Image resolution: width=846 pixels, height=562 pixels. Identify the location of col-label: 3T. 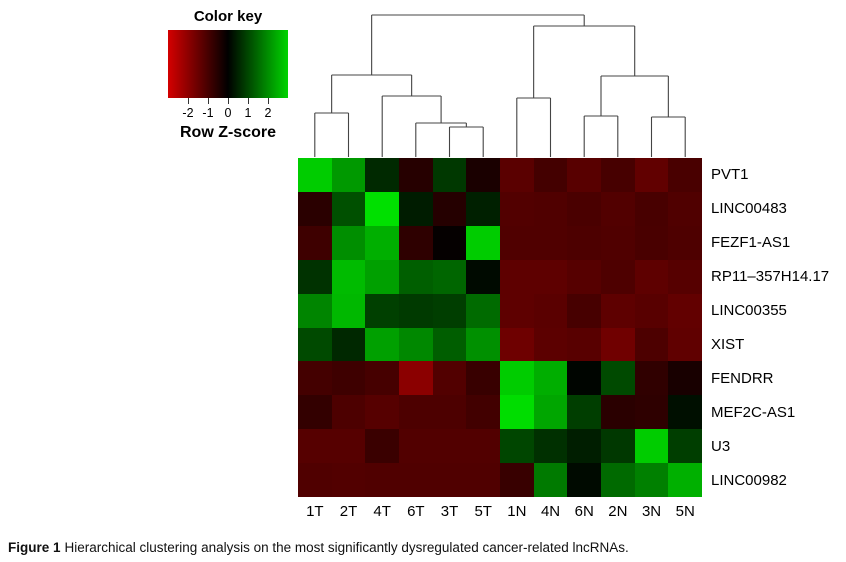
(449, 511).